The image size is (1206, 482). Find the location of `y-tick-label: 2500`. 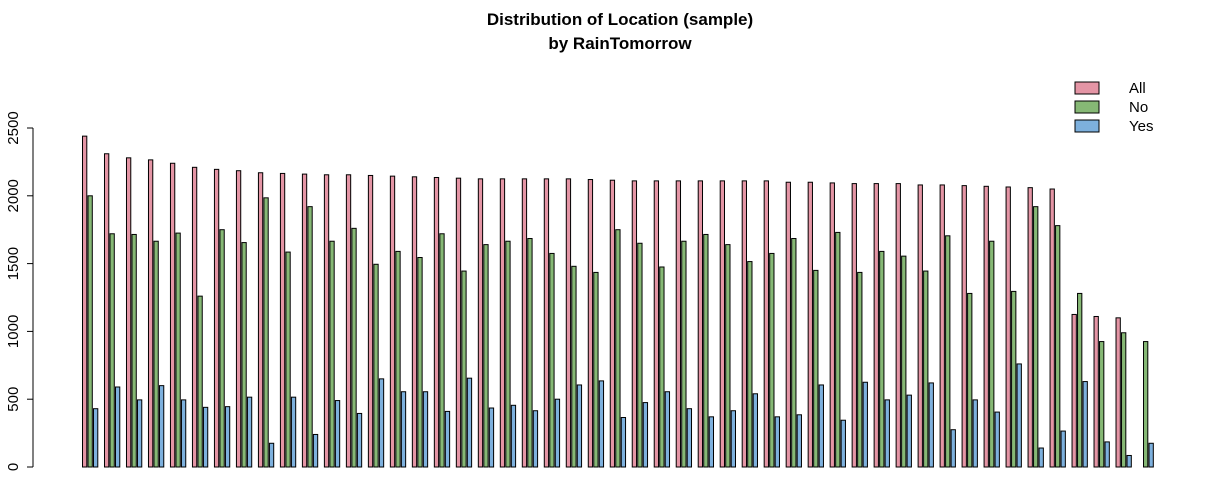

y-tick-label: 2500 is located at coordinates (13, 127).